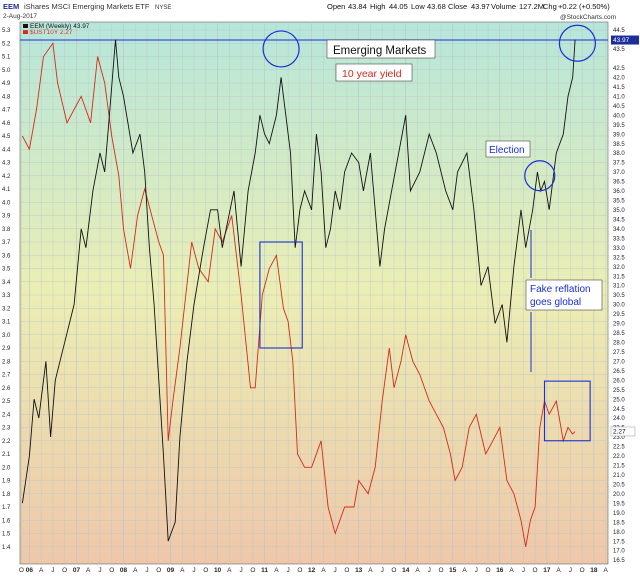 Image resolution: width=640 pixels, height=576 pixels. Describe the element at coordinates (6, 415) in the screenshot. I see `left-tick-label: 2.4` at that location.